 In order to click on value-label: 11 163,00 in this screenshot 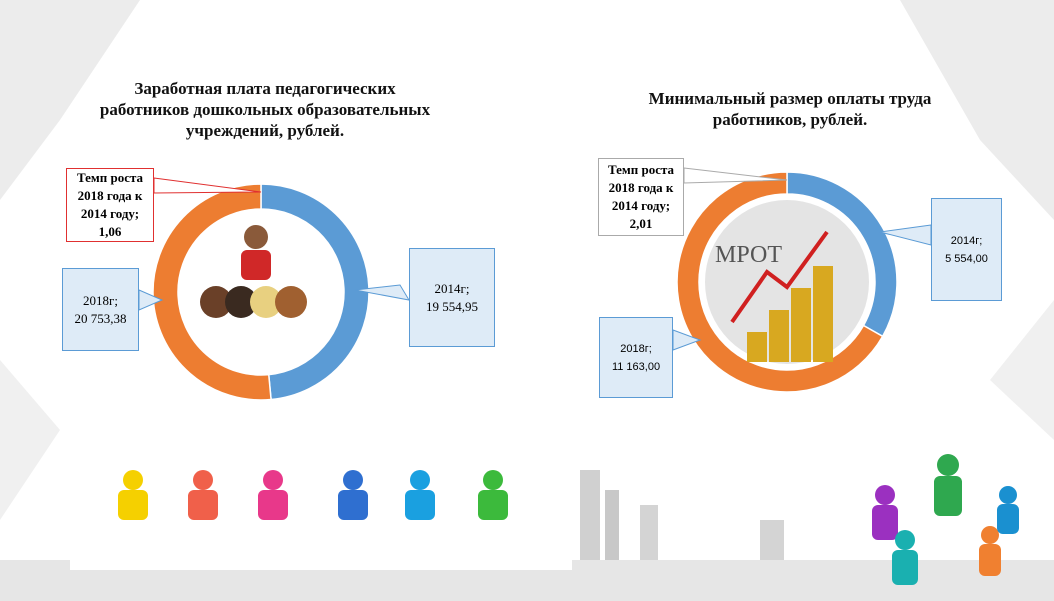, I will do `click(636, 366)`.